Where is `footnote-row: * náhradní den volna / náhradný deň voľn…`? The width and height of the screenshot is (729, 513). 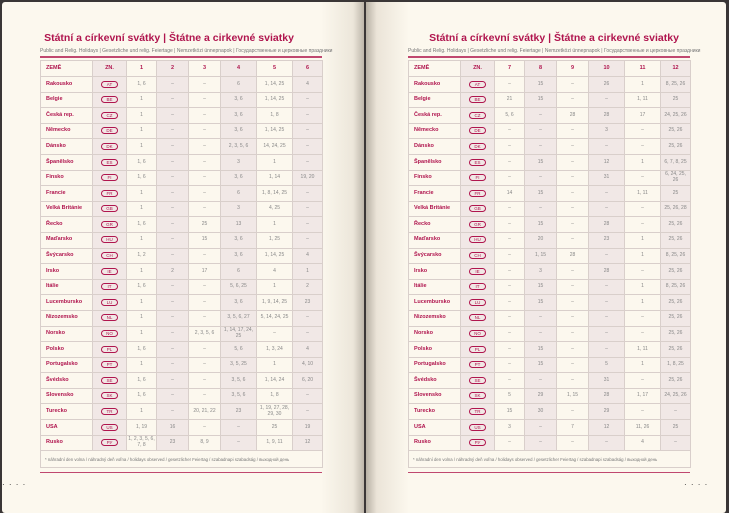
footnote-row: * náhradní den volna / náhradný deň voľn… is located at coordinates (549, 459).